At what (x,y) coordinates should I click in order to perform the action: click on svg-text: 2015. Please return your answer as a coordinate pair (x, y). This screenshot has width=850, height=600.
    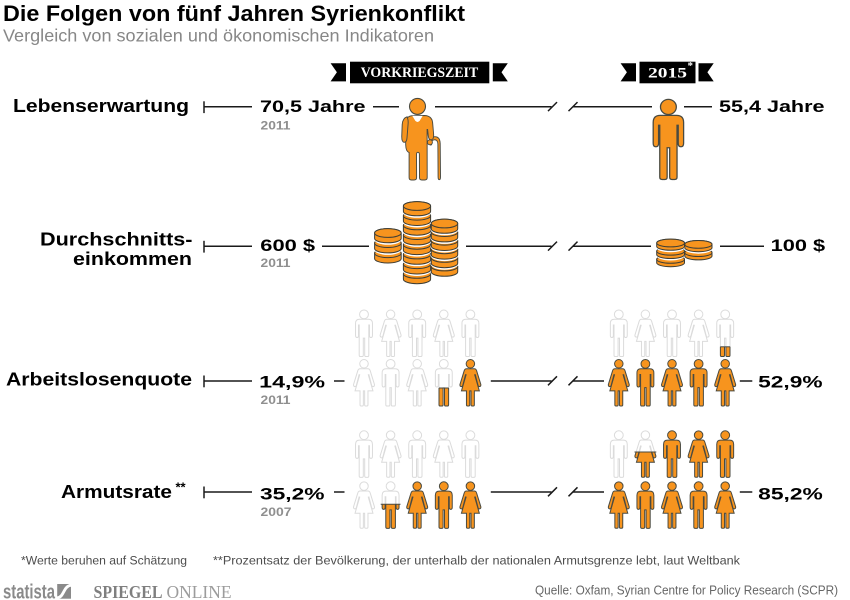
    Looking at the image, I should click on (667, 73).